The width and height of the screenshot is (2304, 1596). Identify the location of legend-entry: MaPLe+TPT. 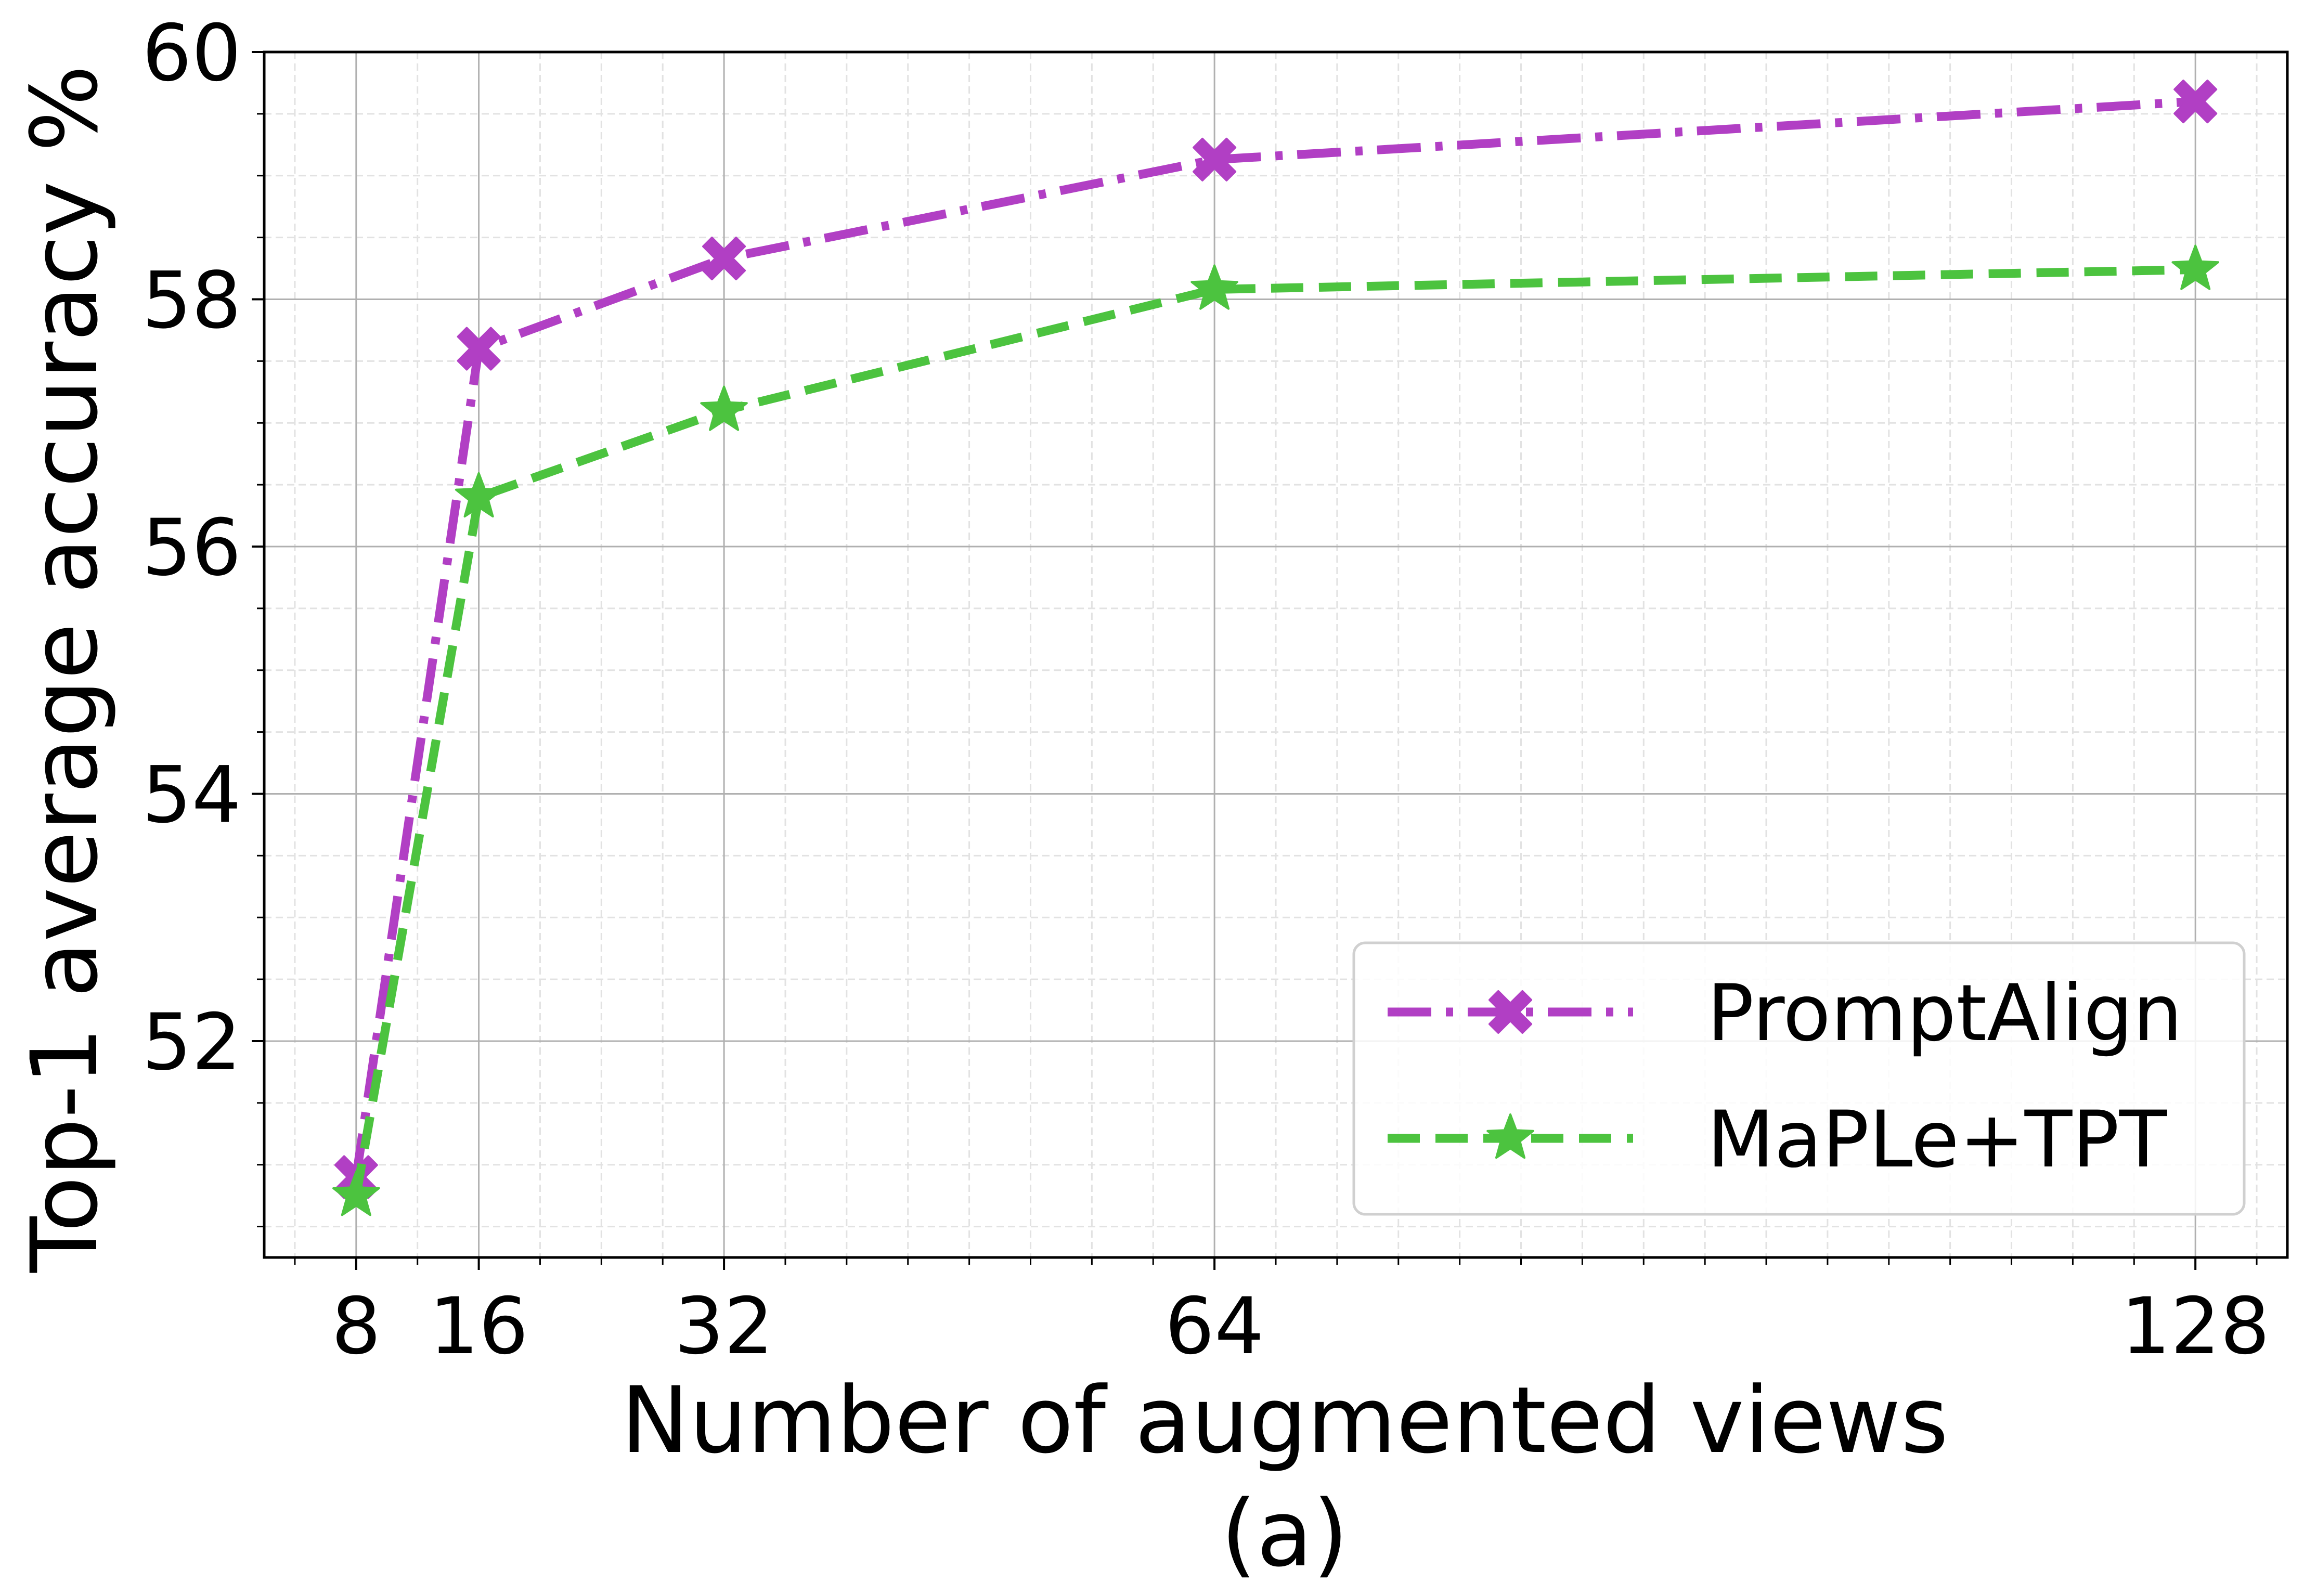
(1778, 1140).